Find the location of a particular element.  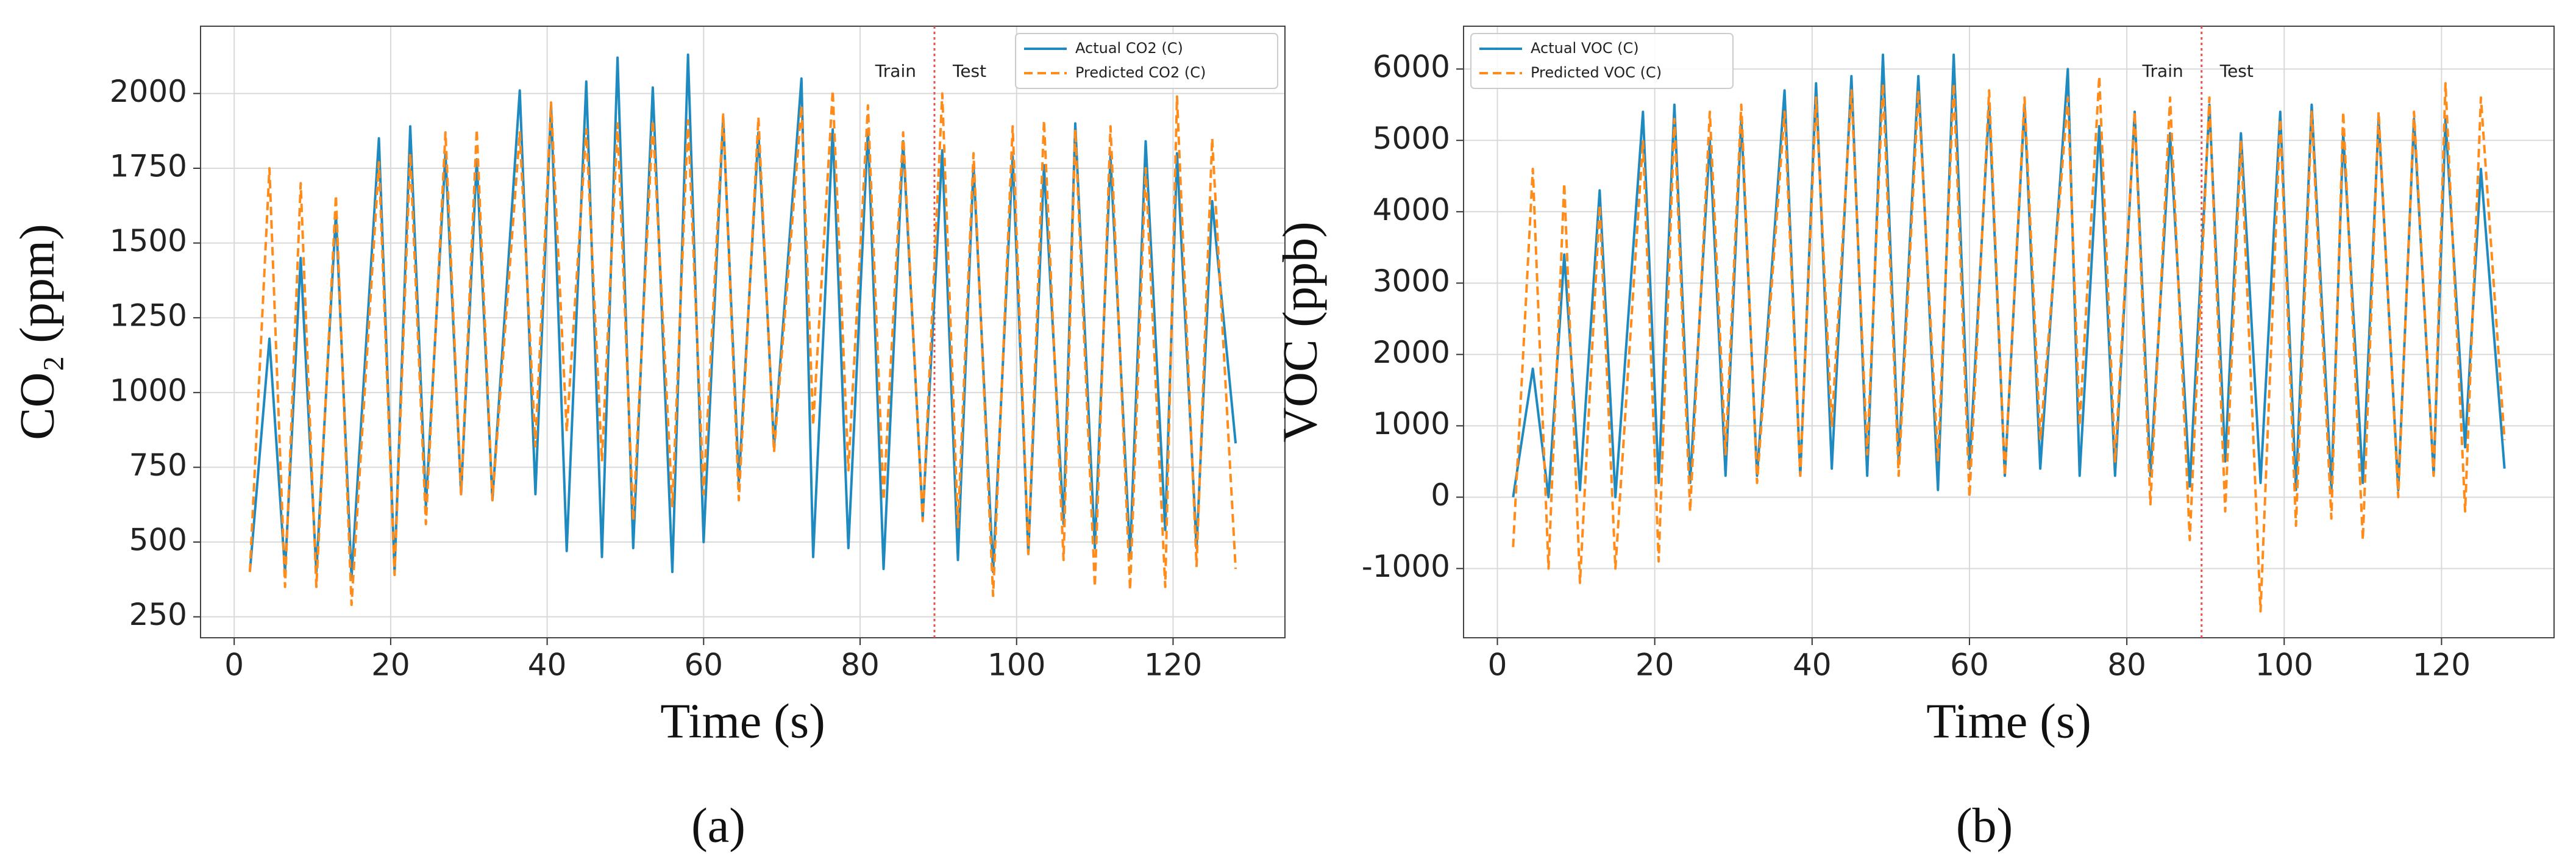

caption: (a) is located at coordinates (718, 826).